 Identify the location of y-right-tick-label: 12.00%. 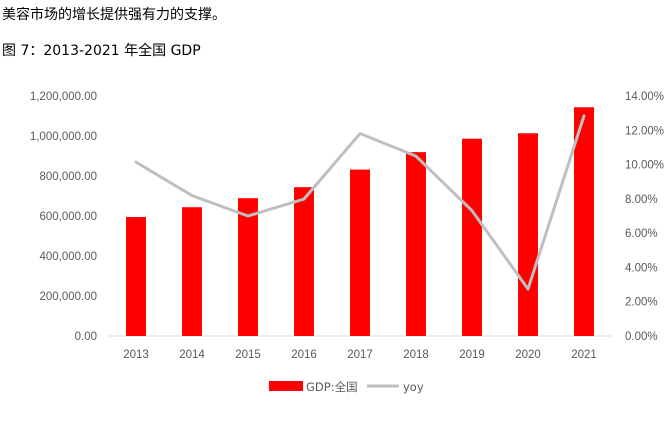
(644, 131).